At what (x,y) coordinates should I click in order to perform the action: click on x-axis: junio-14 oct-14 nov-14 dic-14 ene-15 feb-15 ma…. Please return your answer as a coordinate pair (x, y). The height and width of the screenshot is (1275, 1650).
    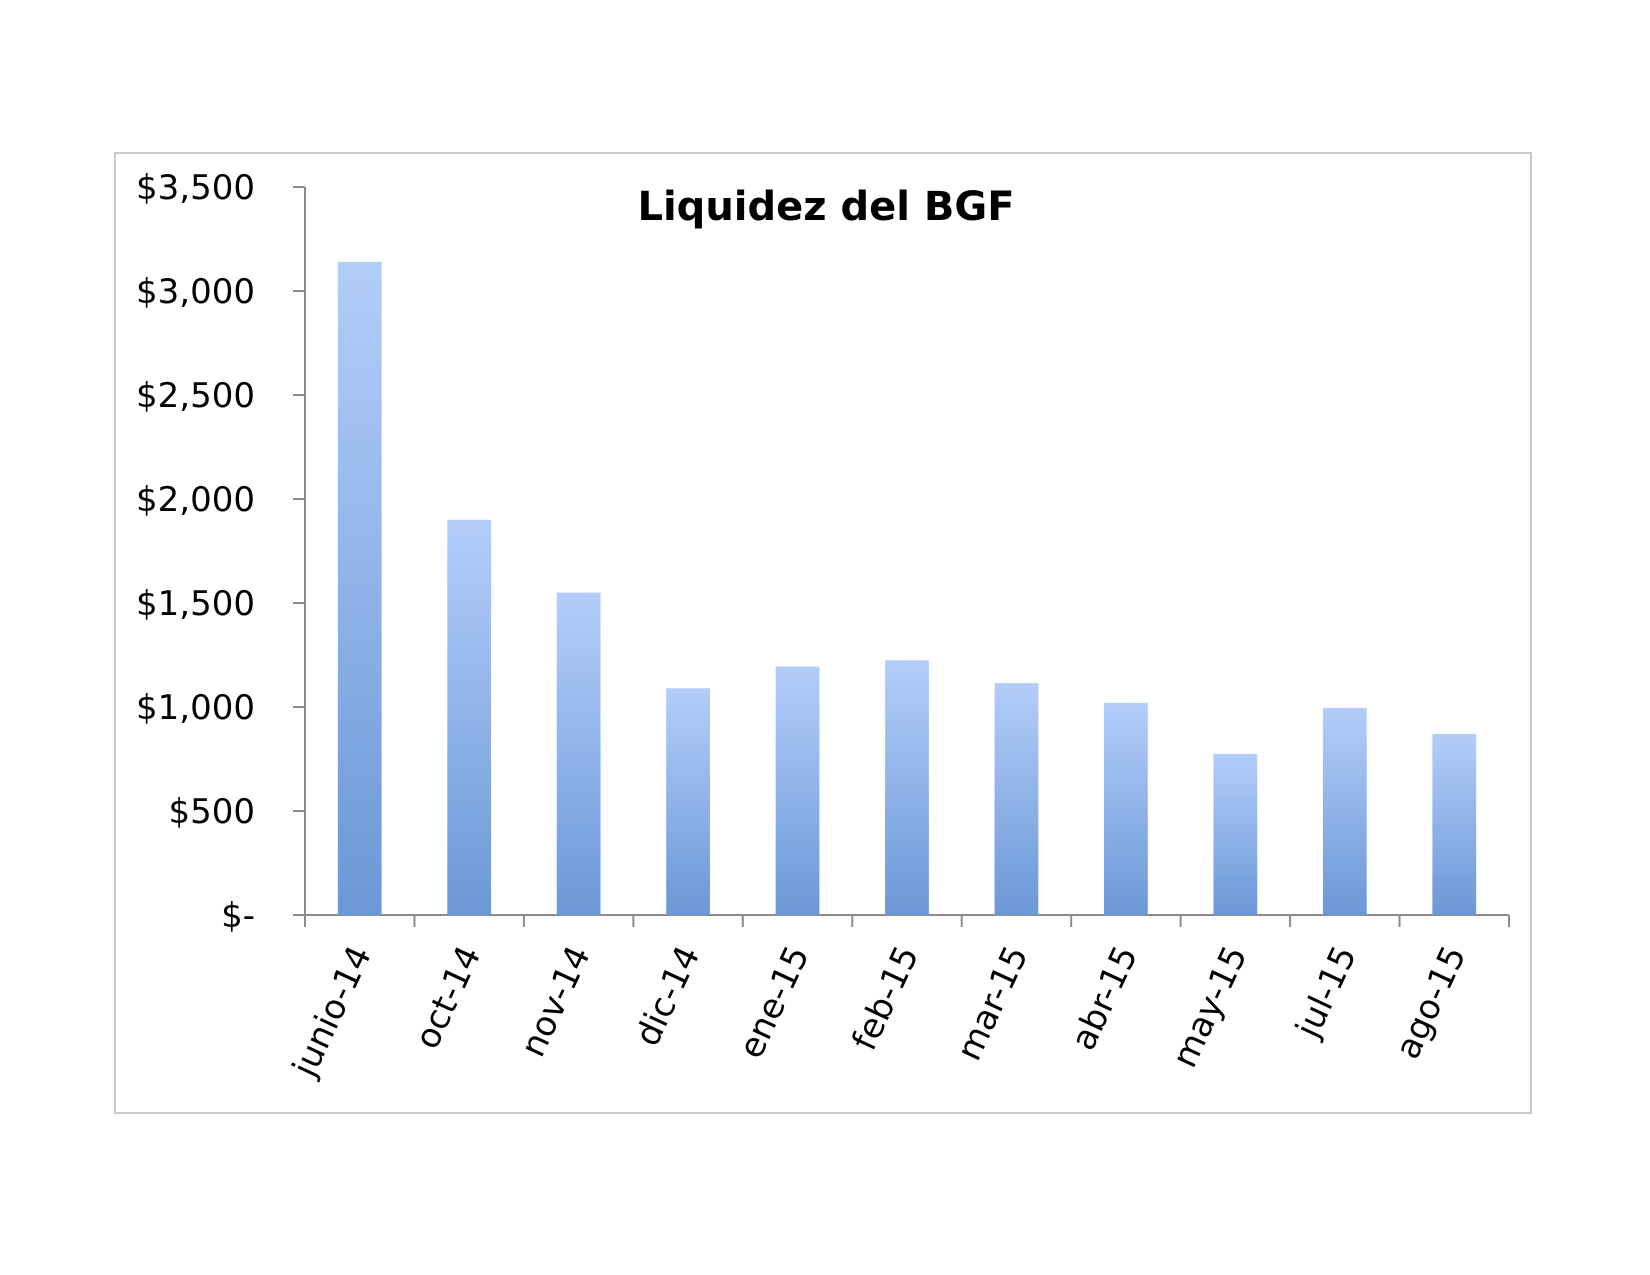
    Looking at the image, I should click on (897, 999).